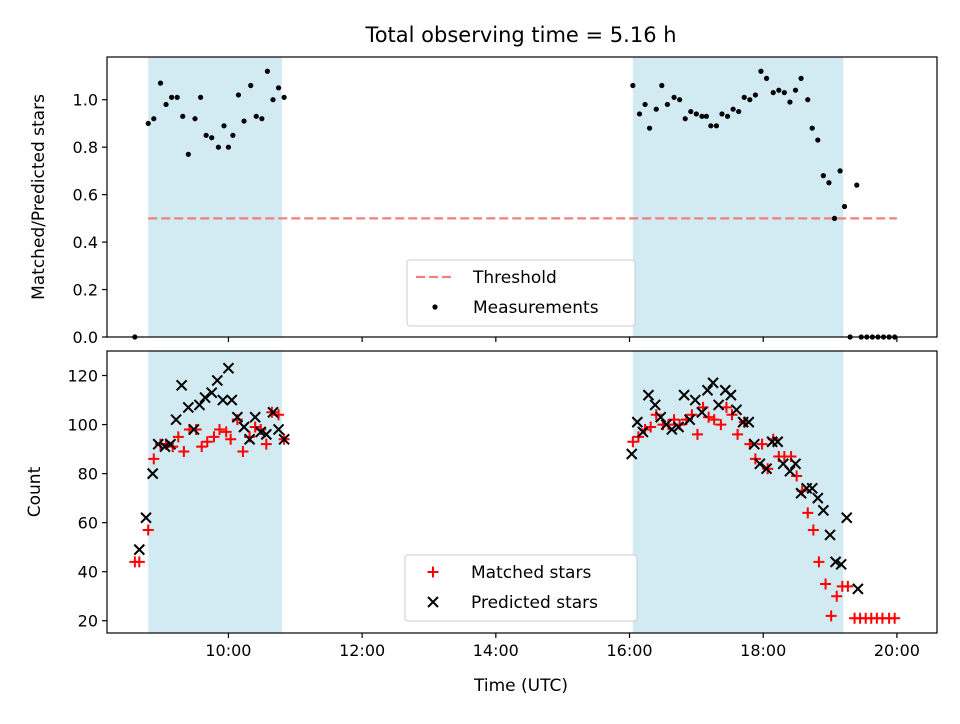 The image size is (960, 724). I want to click on y-tick-label: 80, so click(88, 474).